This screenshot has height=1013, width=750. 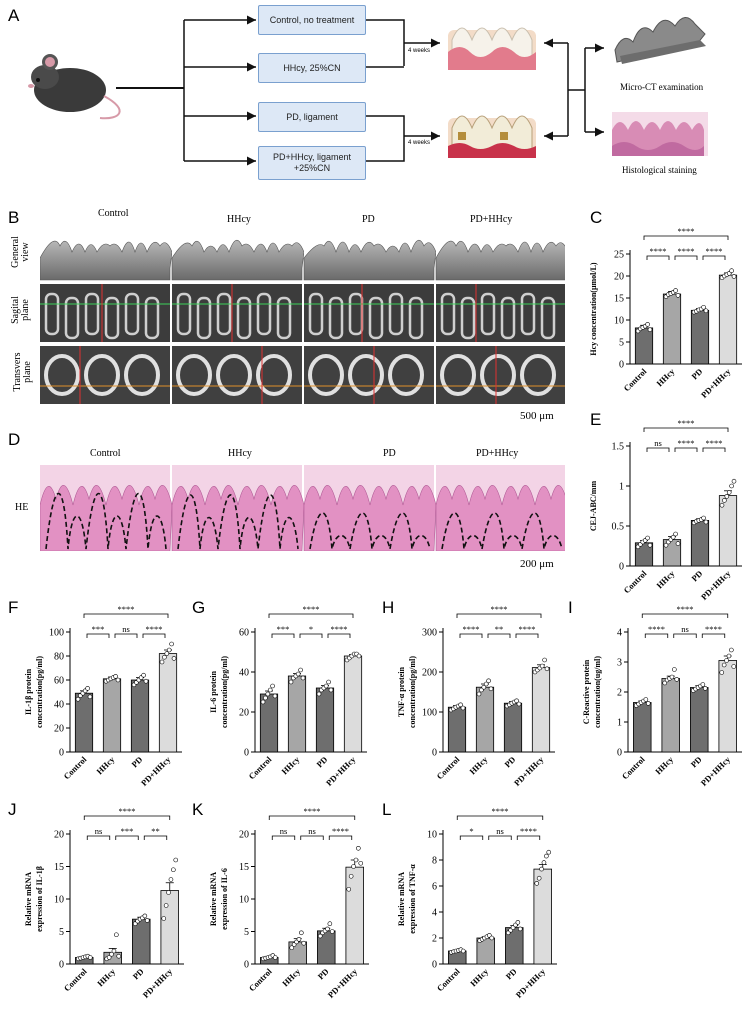 I want to click on d-col-pd-hhcy: PD+HHcy, so click(x=497, y=453).